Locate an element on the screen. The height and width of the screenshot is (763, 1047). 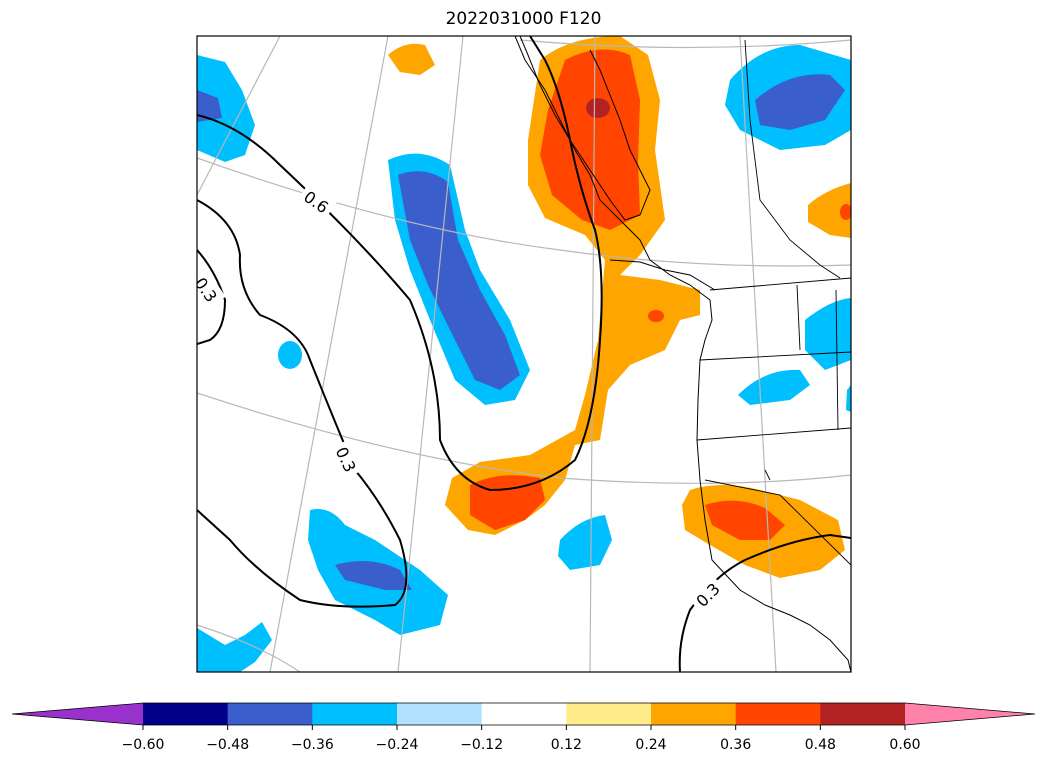
colorbar-outline is located at coordinates (523, 714).